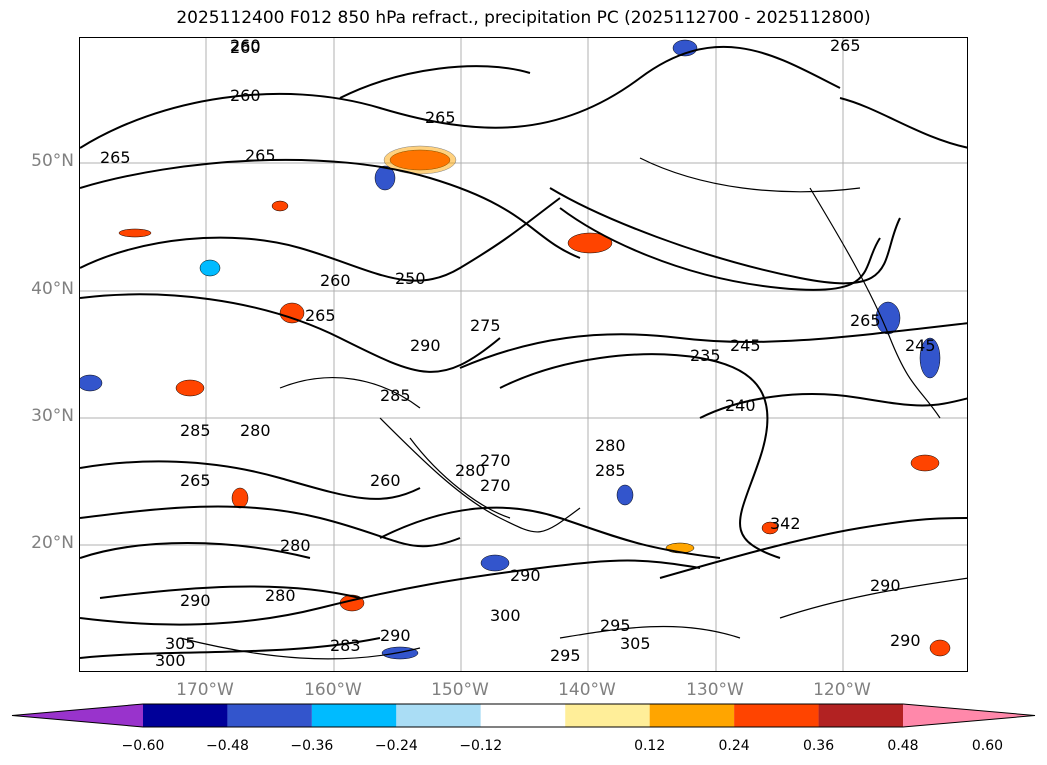  What do you see at coordinates (481, 746) in the screenshot?
I see `colorbar-tick-label: −0.12` at bounding box center [481, 746].